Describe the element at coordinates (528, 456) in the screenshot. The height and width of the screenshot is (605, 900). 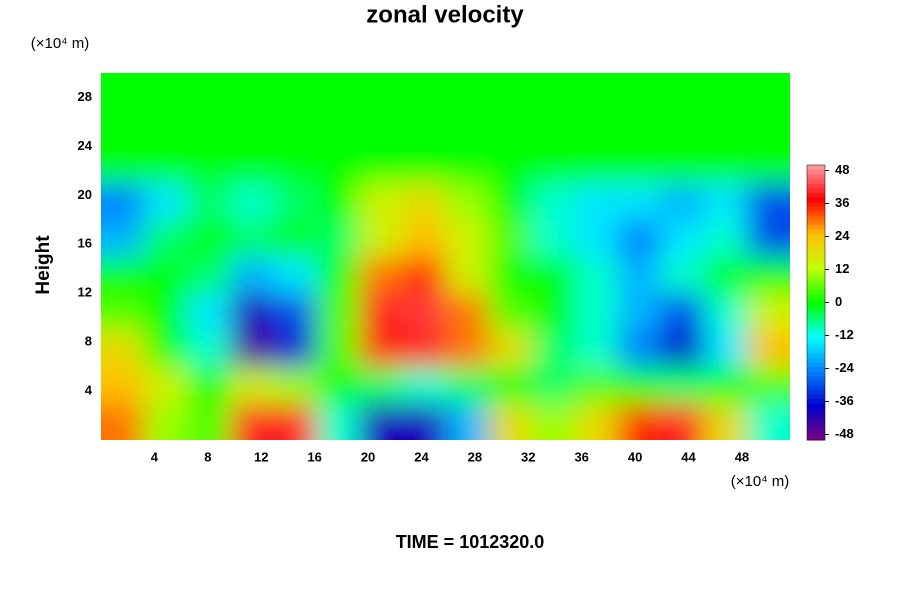
I see `x-tick-label: 32` at that location.